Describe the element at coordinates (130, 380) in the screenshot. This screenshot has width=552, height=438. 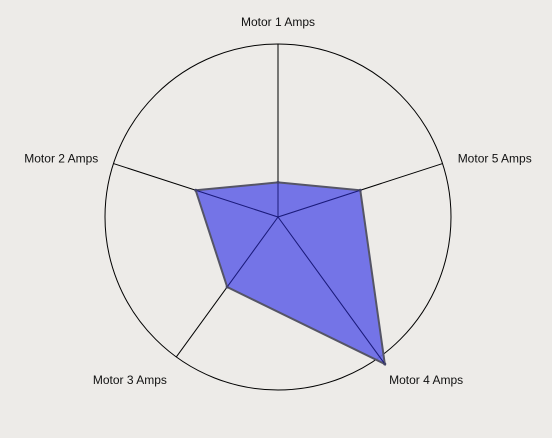
I see `axis-label-4: Motor 3 Amps` at that location.